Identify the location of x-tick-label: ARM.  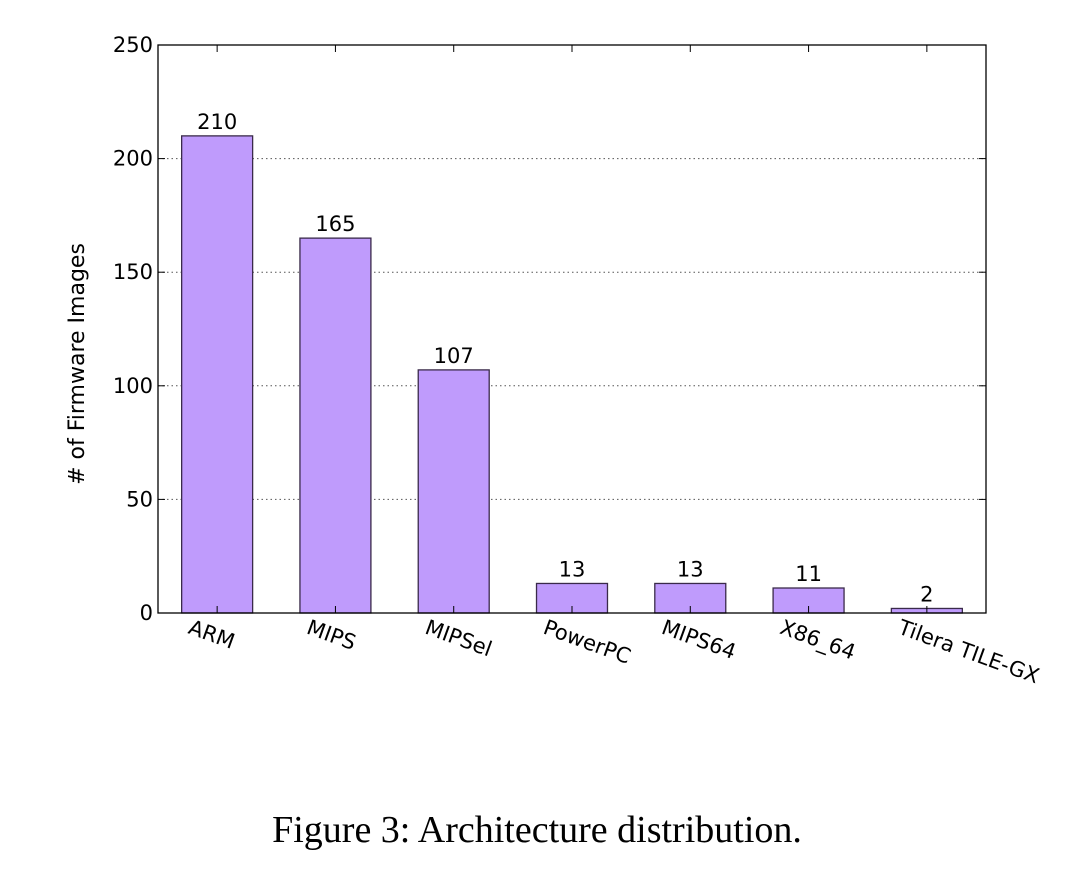
(211, 634).